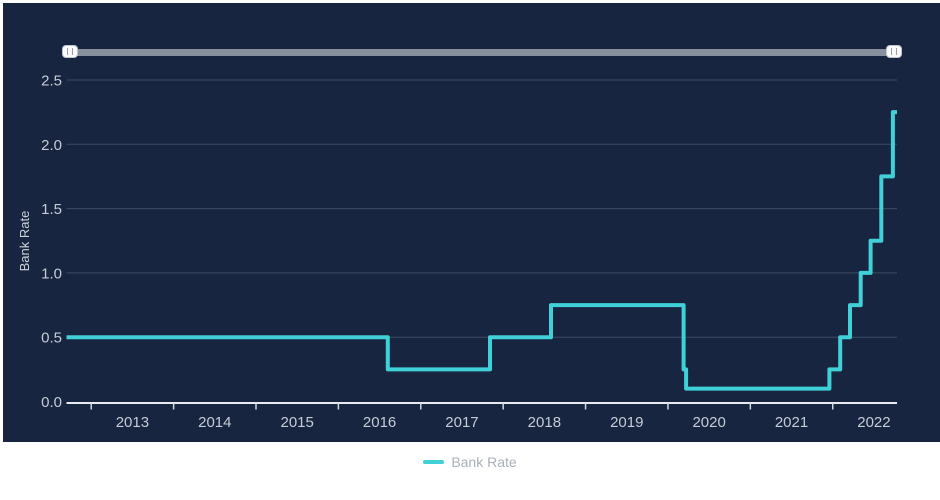 This screenshot has height=500, width=940. I want to click on x-tick-label: 2016, so click(379, 422).